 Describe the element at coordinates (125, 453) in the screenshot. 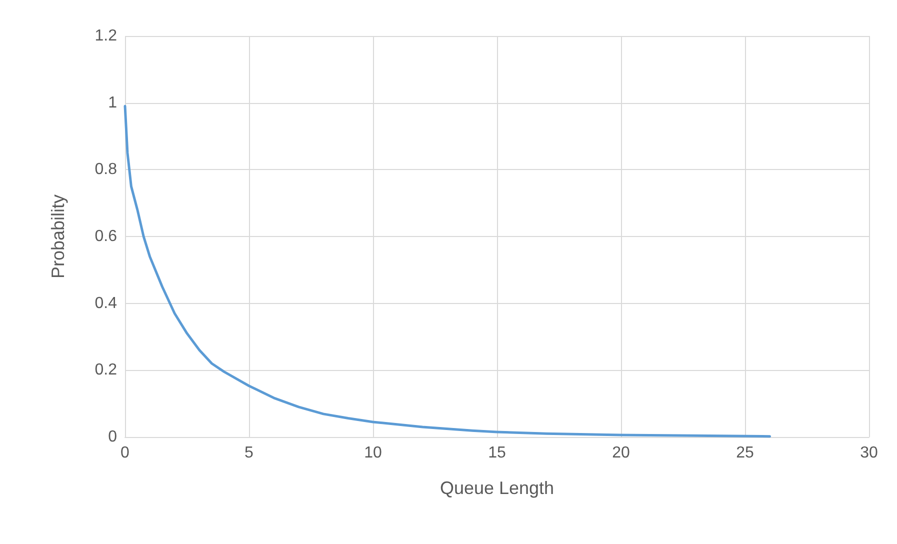

I see `x-tick-label: 0` at that location.